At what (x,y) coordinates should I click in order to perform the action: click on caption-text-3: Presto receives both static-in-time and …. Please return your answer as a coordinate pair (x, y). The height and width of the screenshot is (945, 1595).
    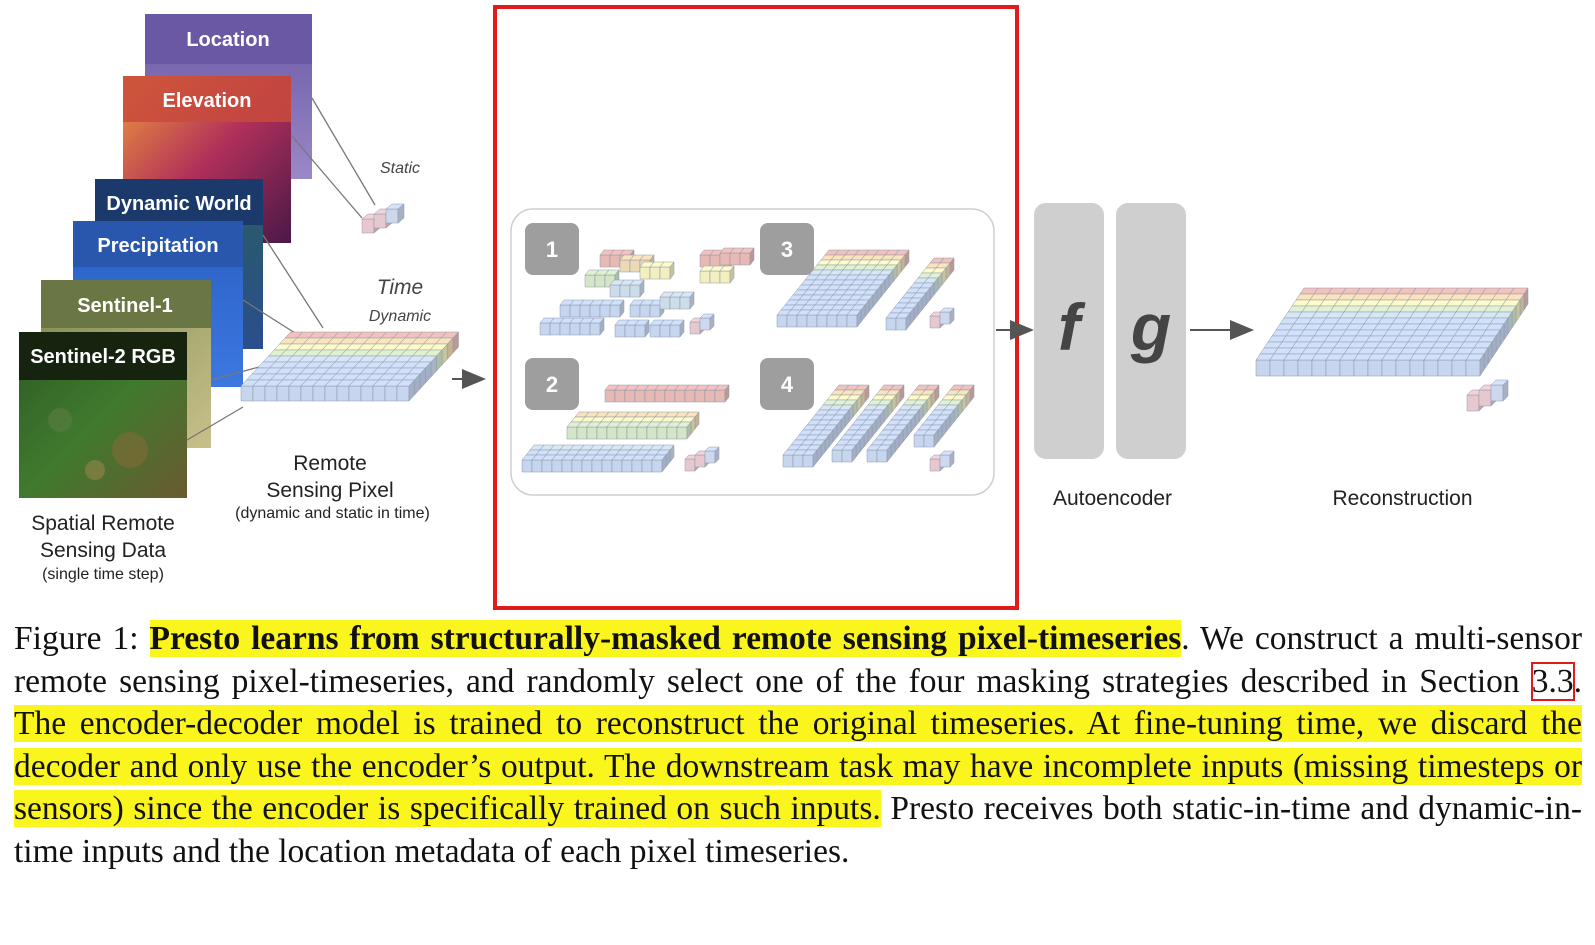
    Looking at the image, I should click on (798, 830).